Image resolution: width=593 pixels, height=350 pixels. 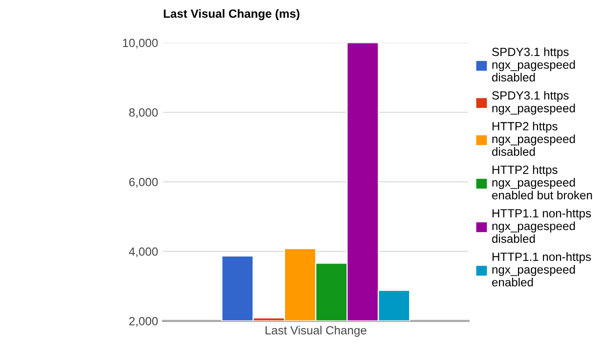 What do you see at coordinates (541, 225) in the screenshot?
I see `legend-label: HTTP1.1 non-https ngx_pagespeed disabled` at bounding box center [541, 225].